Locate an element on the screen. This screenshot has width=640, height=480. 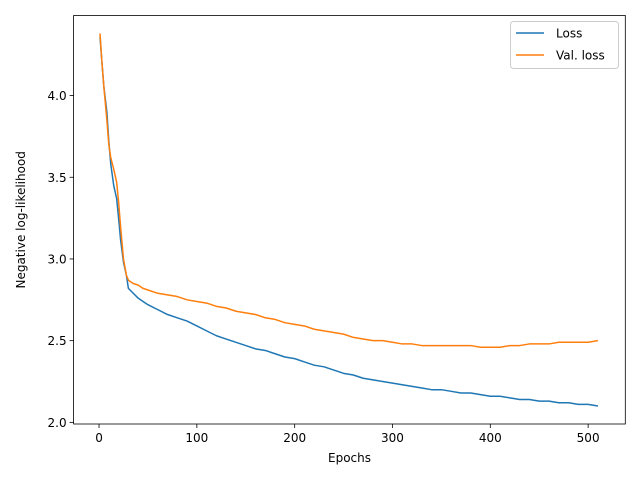
y-axis-label: Negative log-likelihood is located at coordinates (21, 219).